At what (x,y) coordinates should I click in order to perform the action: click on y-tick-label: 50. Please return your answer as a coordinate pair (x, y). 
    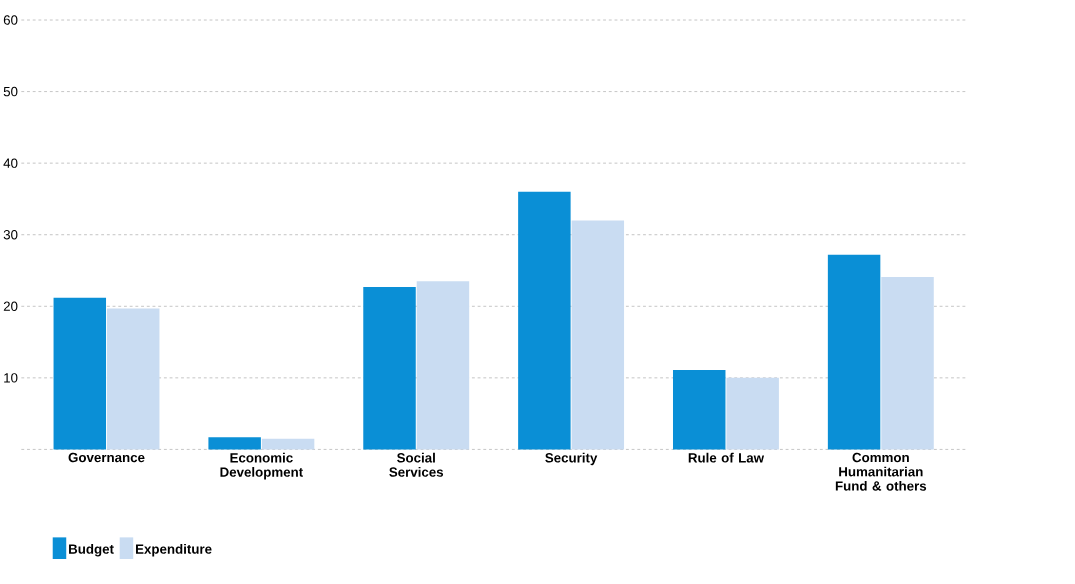
    Looking at the image, I should click on (10, 91).